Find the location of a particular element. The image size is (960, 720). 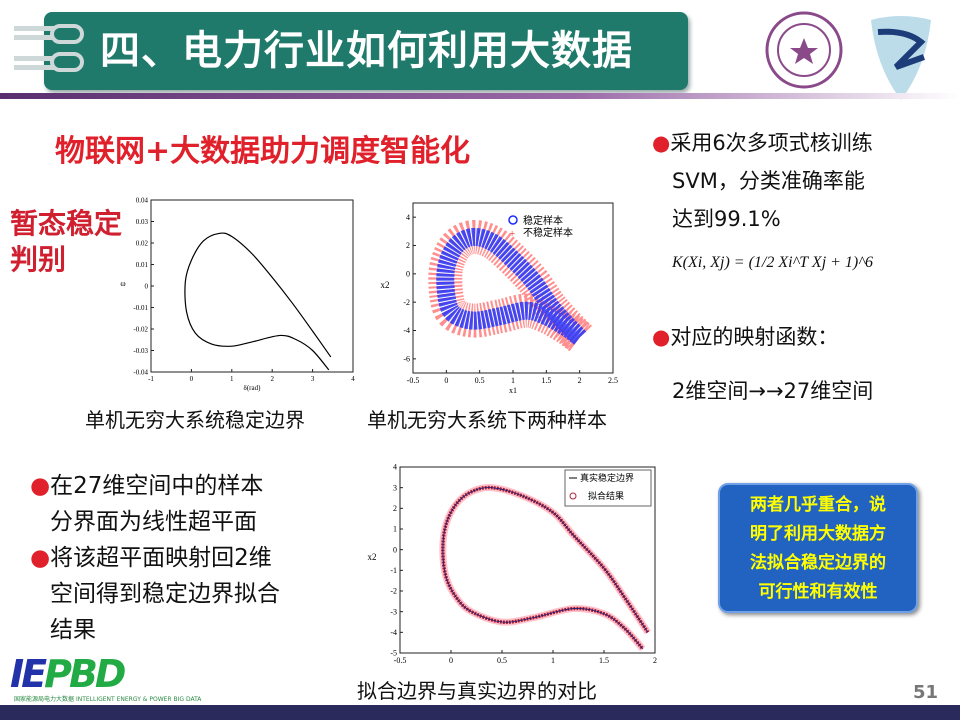

kernel-formula: K(Xi, Xj) = (1/2 Xi^T Xj + 1)^6 is located at coordinates (773, 262).